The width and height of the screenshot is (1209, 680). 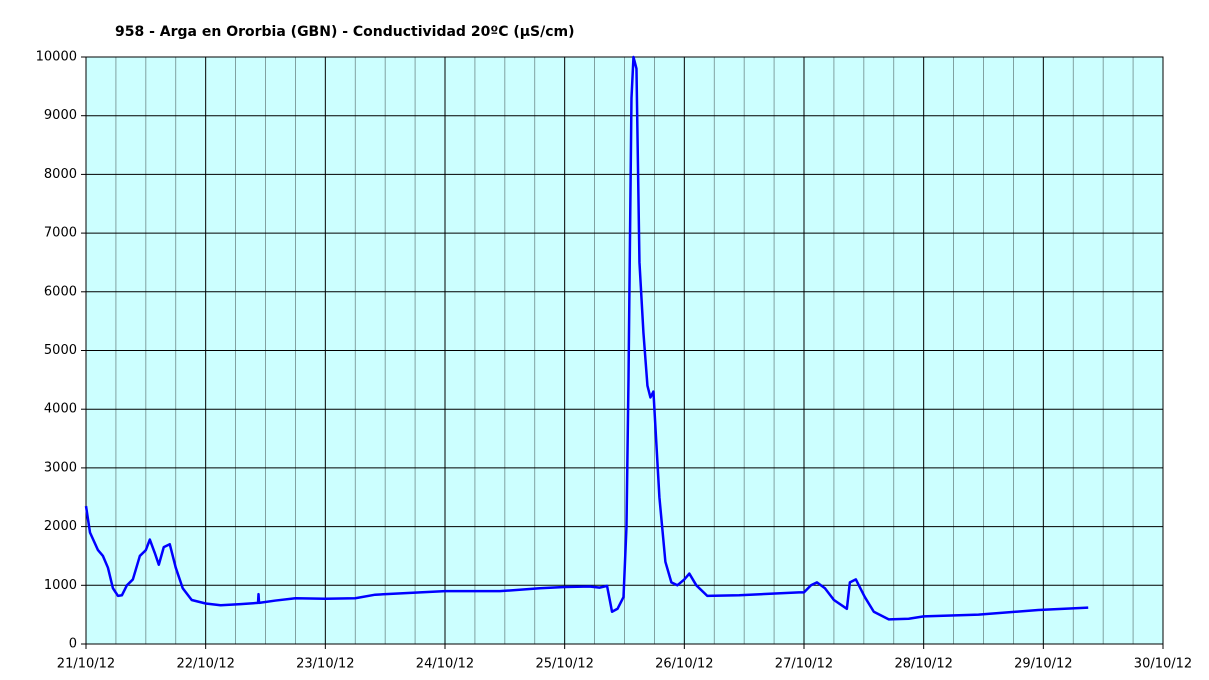 What do you see at coordinates (60, 233) in the screenshot?
I see `y-tick-label: 7000` at bounding box center [60, 233].